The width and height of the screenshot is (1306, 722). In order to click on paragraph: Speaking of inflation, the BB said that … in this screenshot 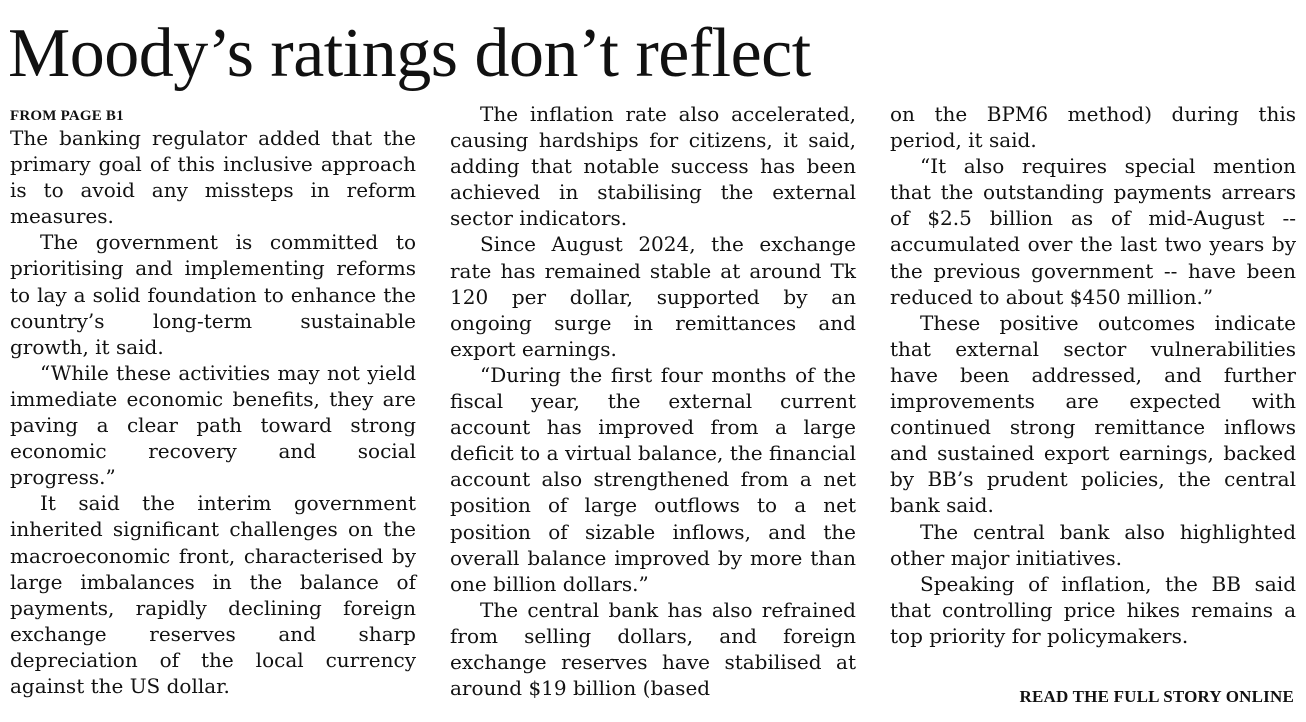, I will do `click(1093, 610)`.